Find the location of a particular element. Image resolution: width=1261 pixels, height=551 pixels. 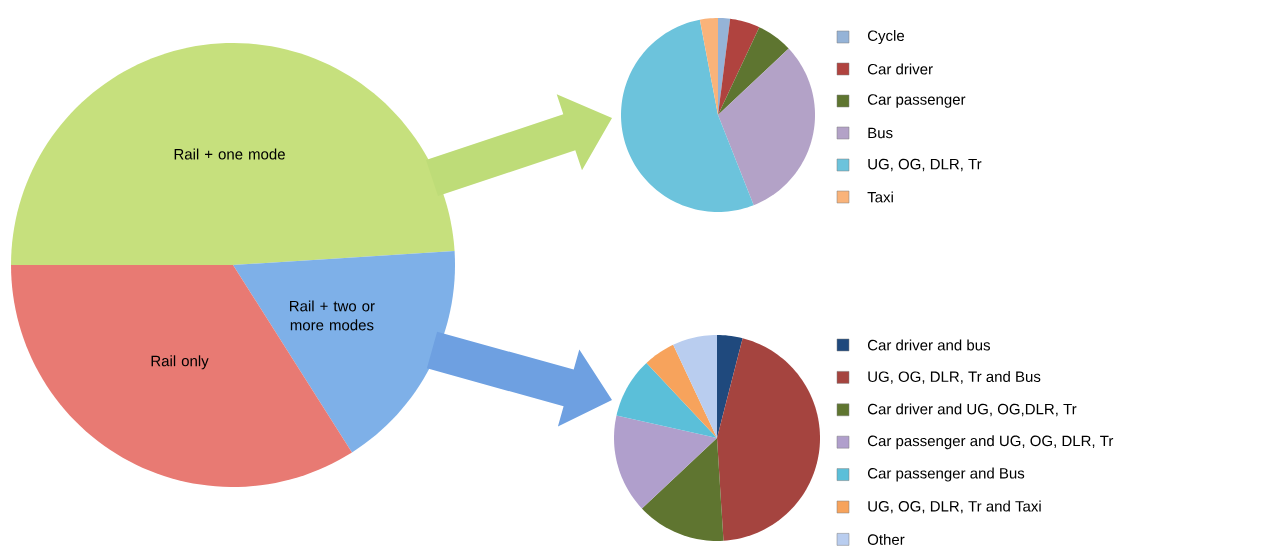

legend-label: Car passenger and Bus is located at coordinates (946, 474).